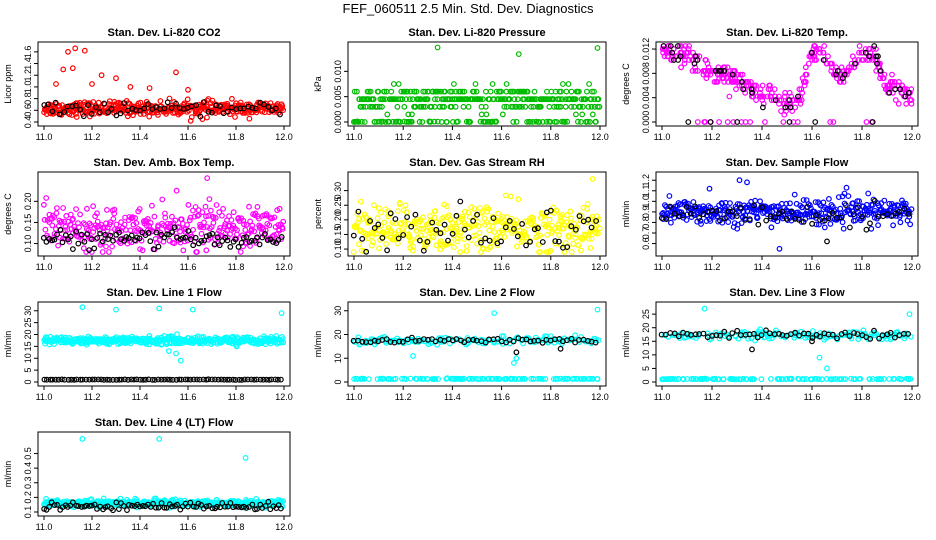  I want to click on x-tick-label: 11.0, so click(354, 397).